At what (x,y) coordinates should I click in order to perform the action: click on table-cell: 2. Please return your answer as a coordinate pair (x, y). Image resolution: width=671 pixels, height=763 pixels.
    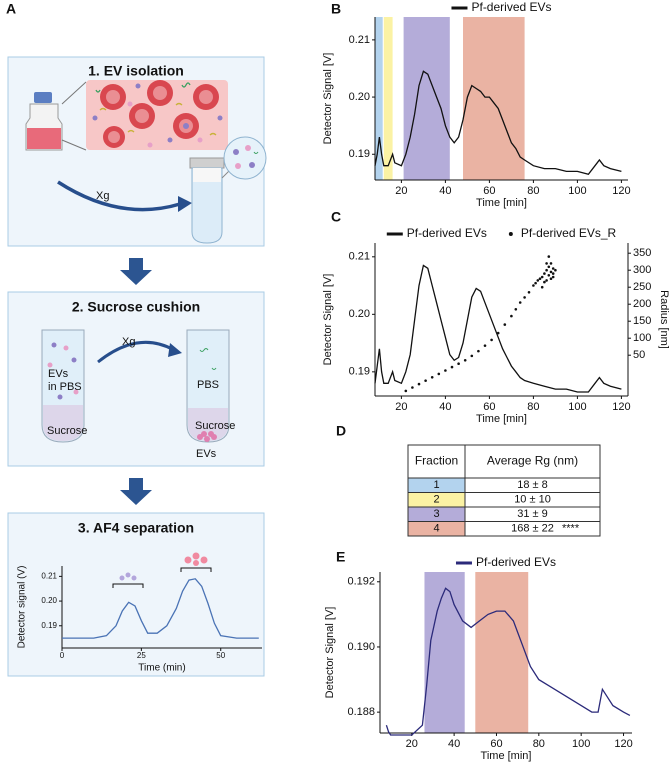
    Looking at the image, I should click on (436, 500).